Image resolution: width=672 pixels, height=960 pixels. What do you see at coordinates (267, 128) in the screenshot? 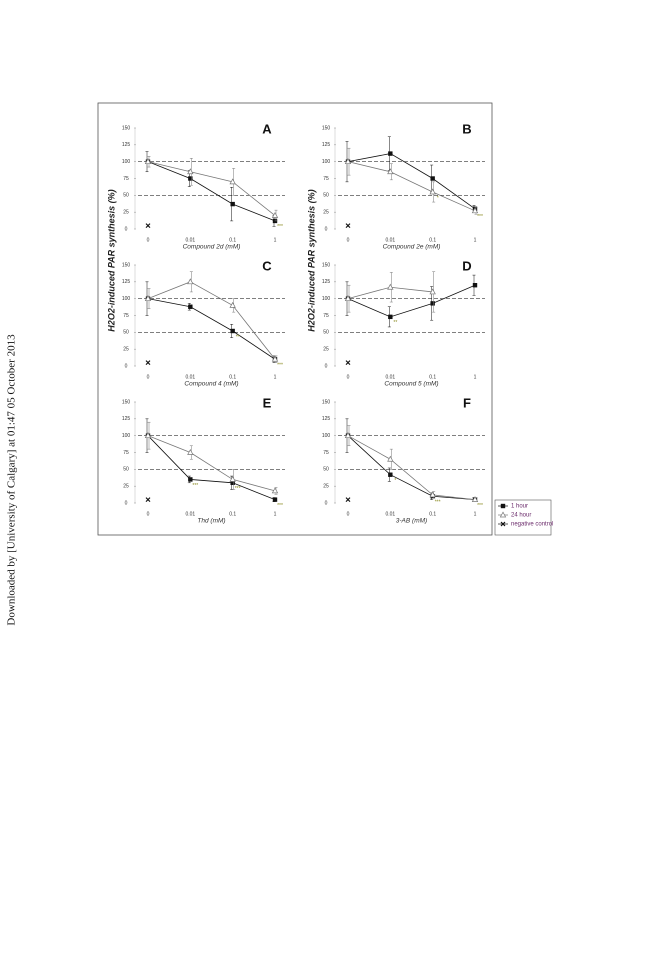
I see `panel-label: A` at bounding box center [267, 128].